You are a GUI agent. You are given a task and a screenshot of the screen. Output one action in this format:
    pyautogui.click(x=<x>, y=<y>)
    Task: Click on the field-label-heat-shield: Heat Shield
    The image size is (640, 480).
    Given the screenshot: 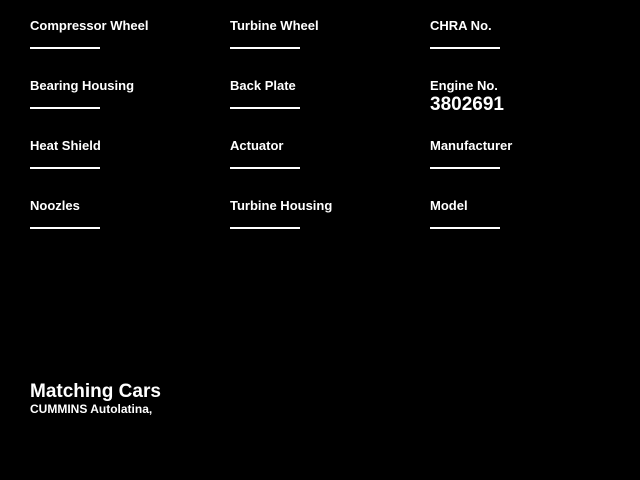 What is the action you would take?
    pyautogui.click(x=65, y=145)
    